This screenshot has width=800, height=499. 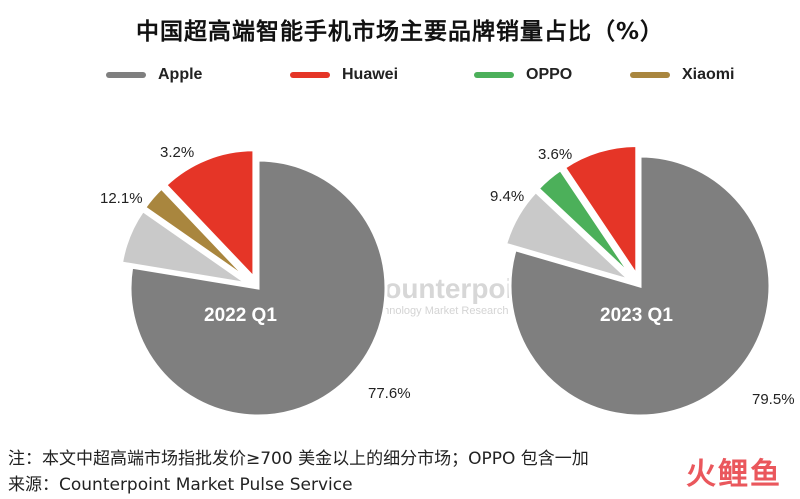 I want to click on legend-swatch-apple, so click(x=126, y=75).